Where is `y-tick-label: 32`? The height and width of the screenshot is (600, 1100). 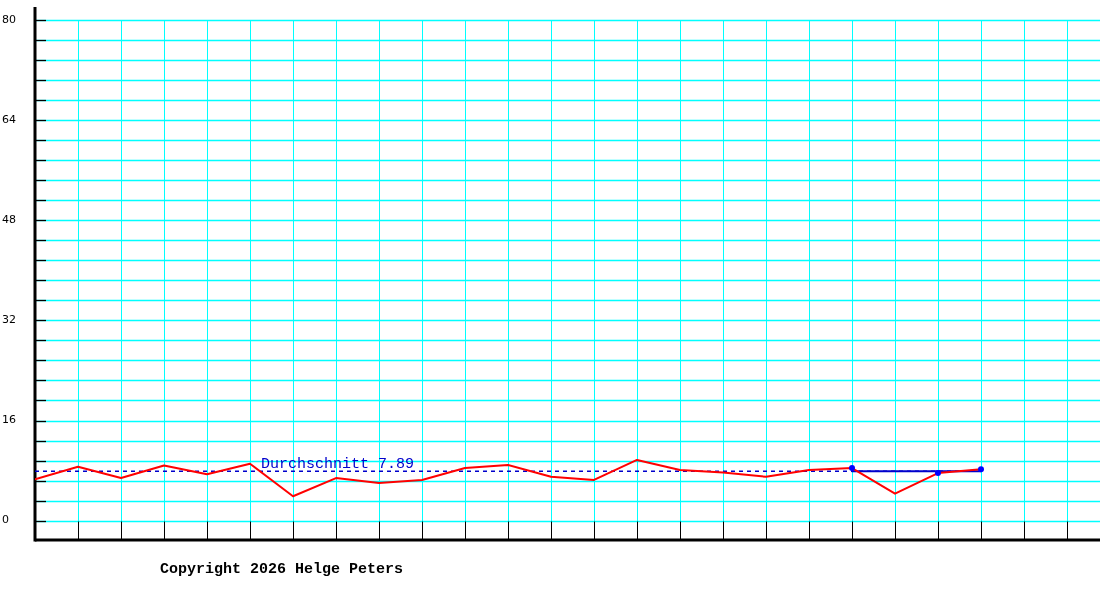
y-tick-label: 32 is located at coordinates (9, 320).